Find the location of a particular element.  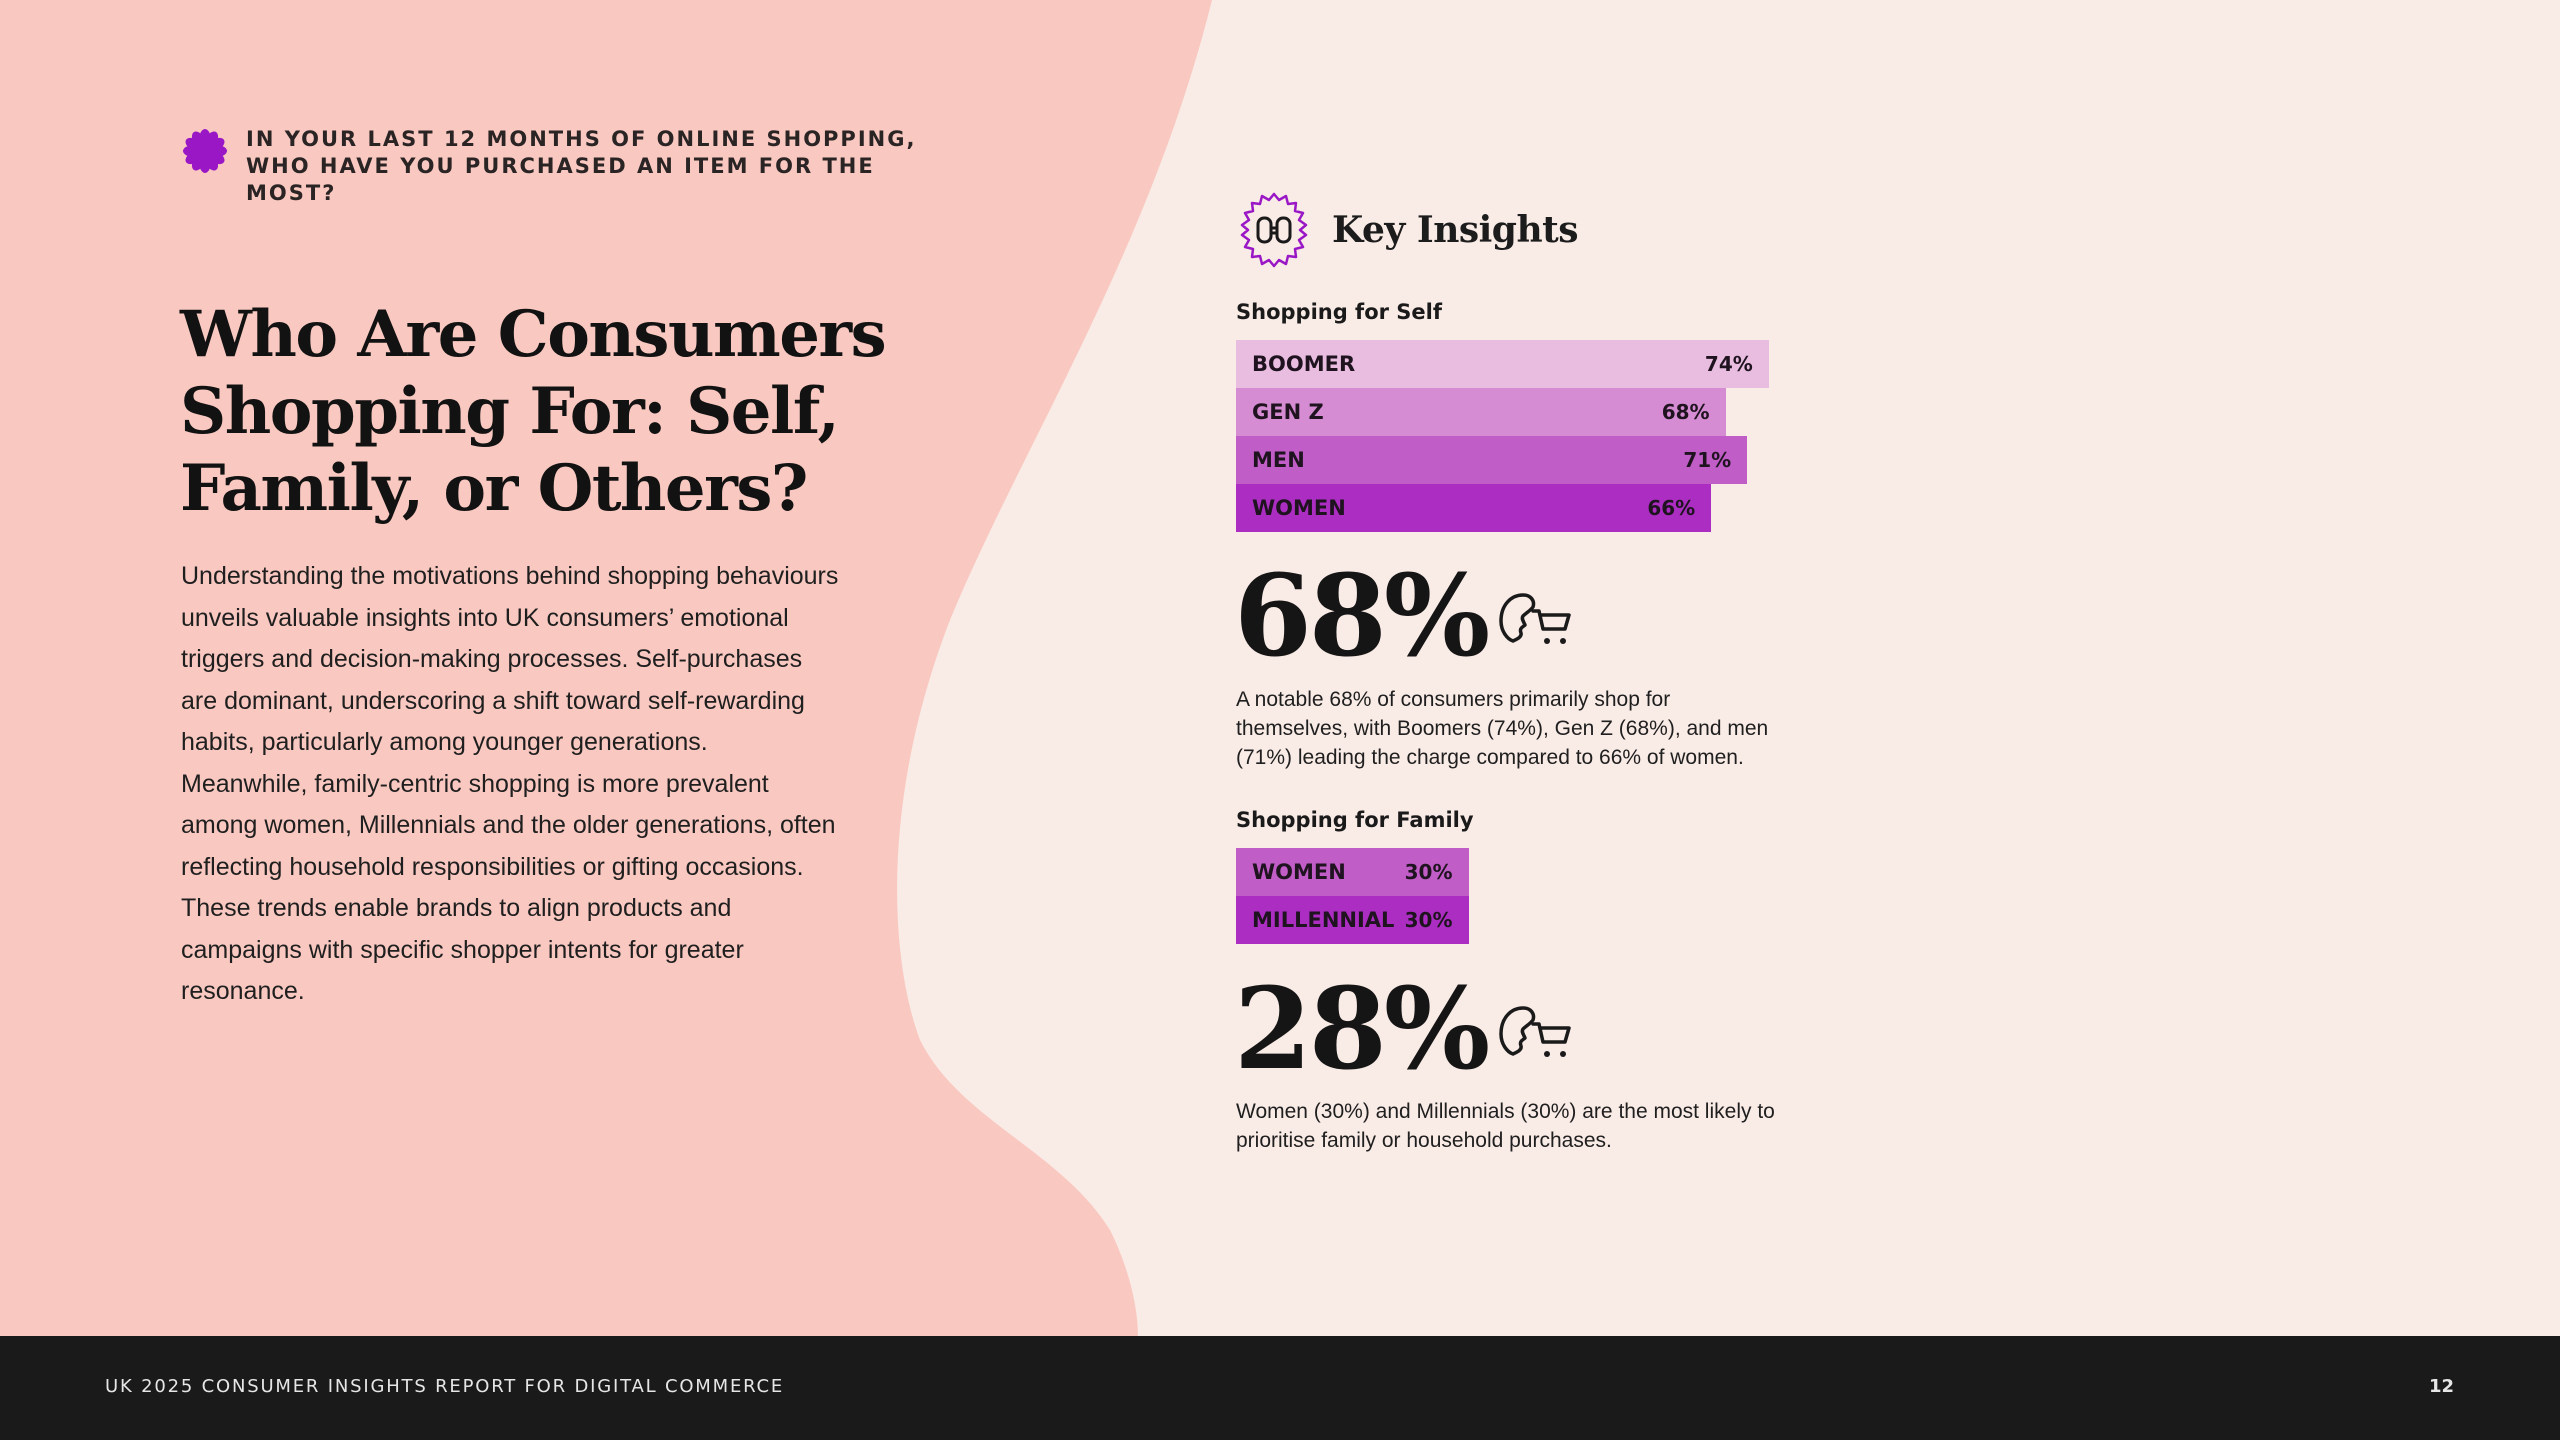

bar-chart-family: WOMEN 30% MILLENNIAL 30% is located at coordinates (1352, 896).